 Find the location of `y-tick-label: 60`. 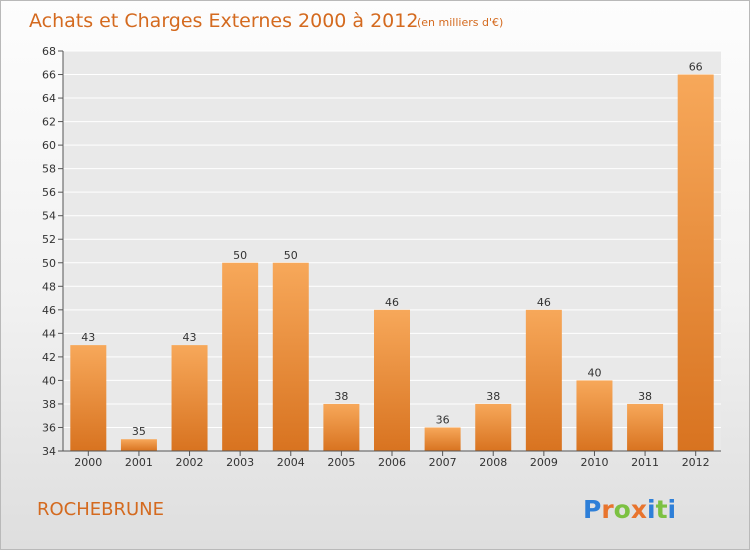

y-tick-label: 60 is located at coordinates (49, 145).